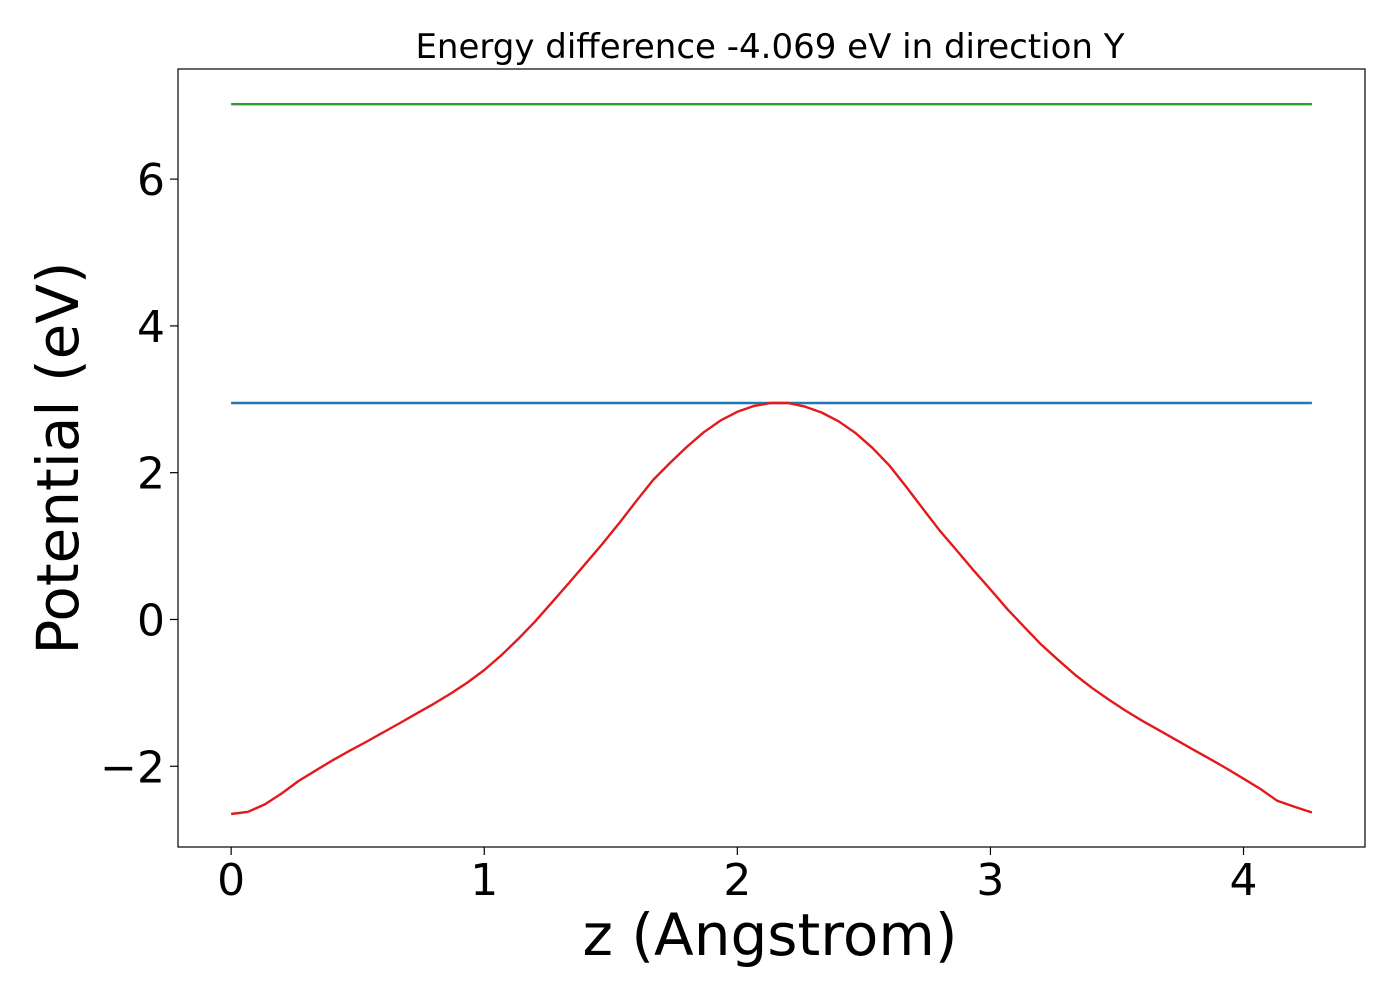  I want to click on y-axis-ticks: −2 0 2 4 6, so click(139, 474).